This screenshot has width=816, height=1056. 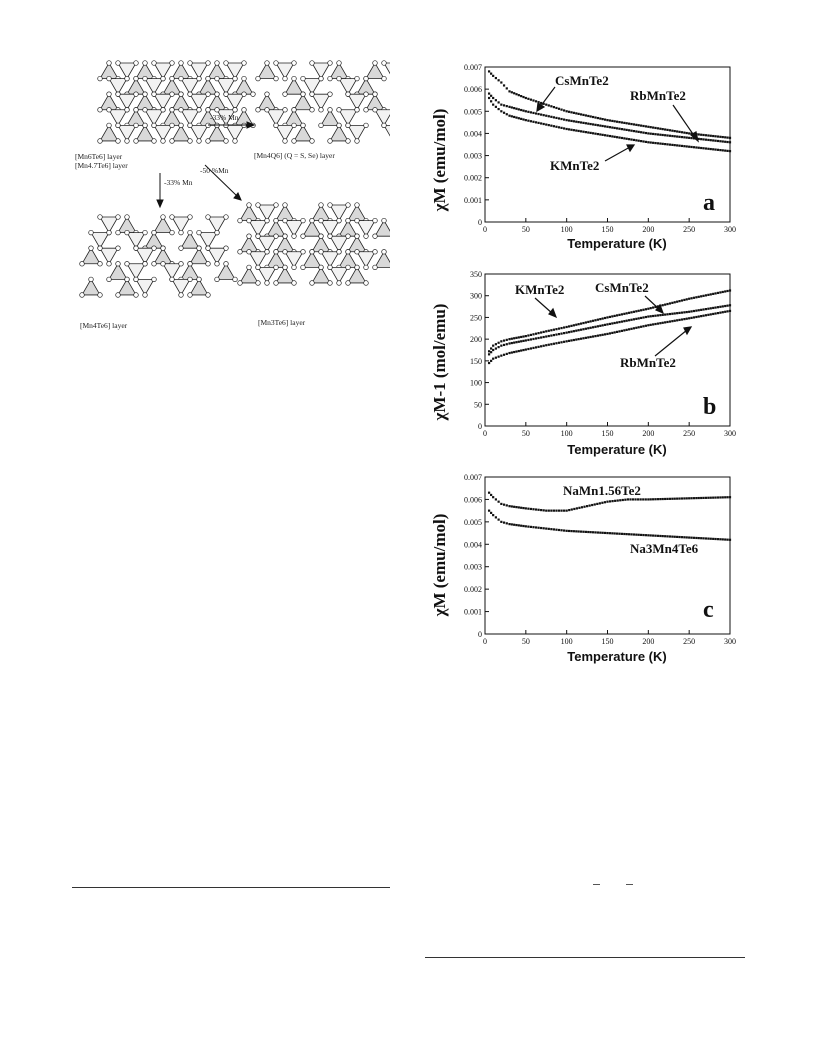 What do you see at coordinates (485, 229) in the screenshot?
I see `x-tick-label: 0` at bounding box center [485, 229].